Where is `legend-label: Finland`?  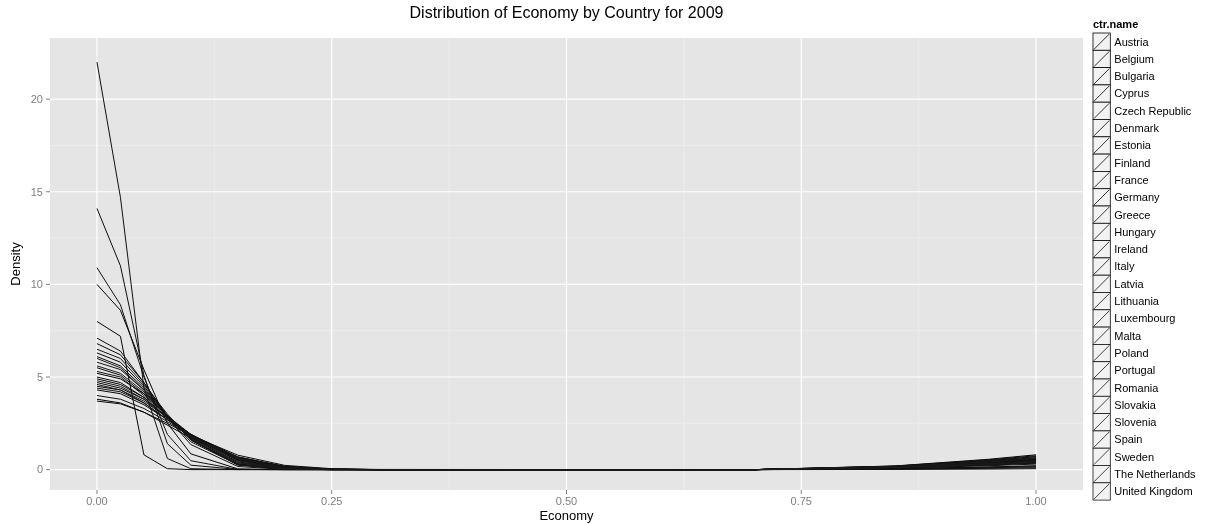 legend-label: Finland is located at coordinates (1132, 162).